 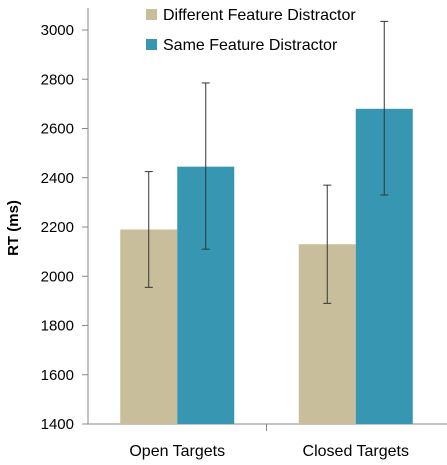 What do you see at coordinates (259, 15) in the screenshot?
I see `legend-label: Different Feature Distractor` at bounding box center [259, 15].